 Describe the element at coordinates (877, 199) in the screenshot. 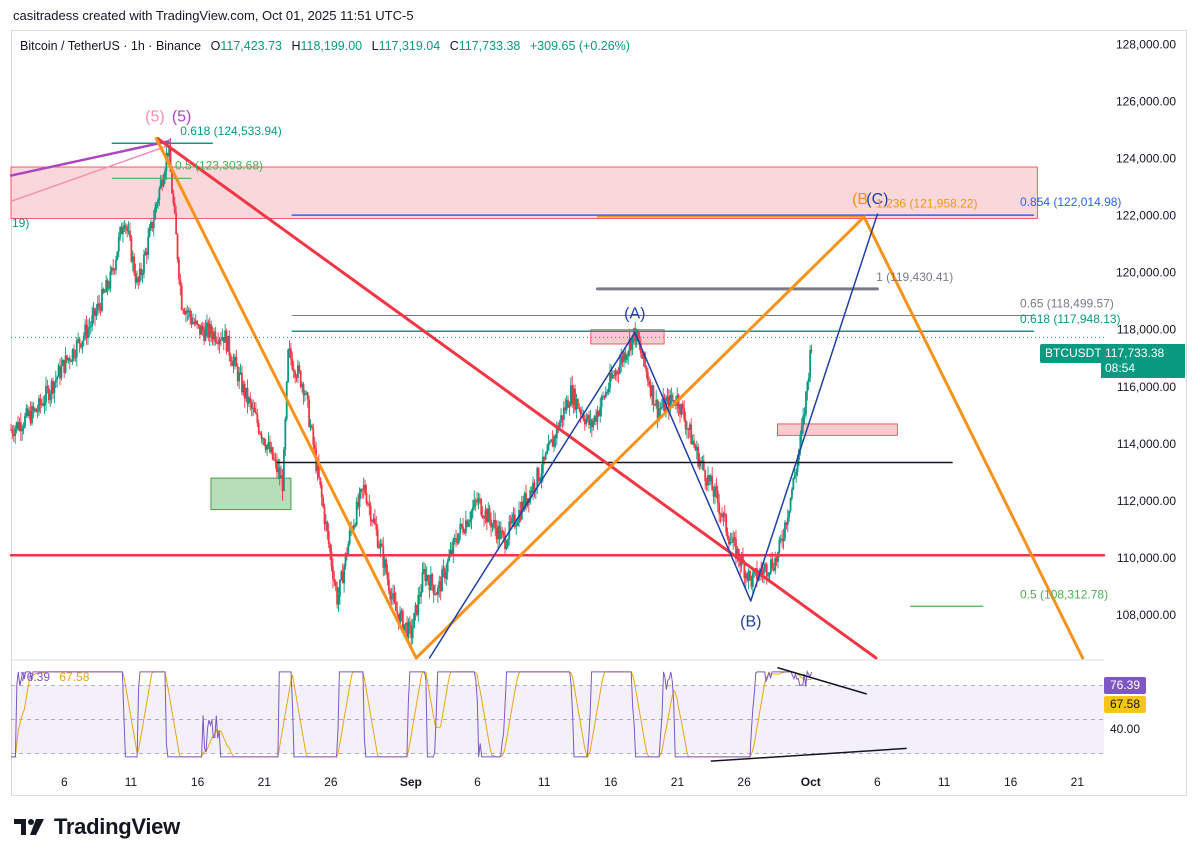

I see `wave-label: (C)` at that location.